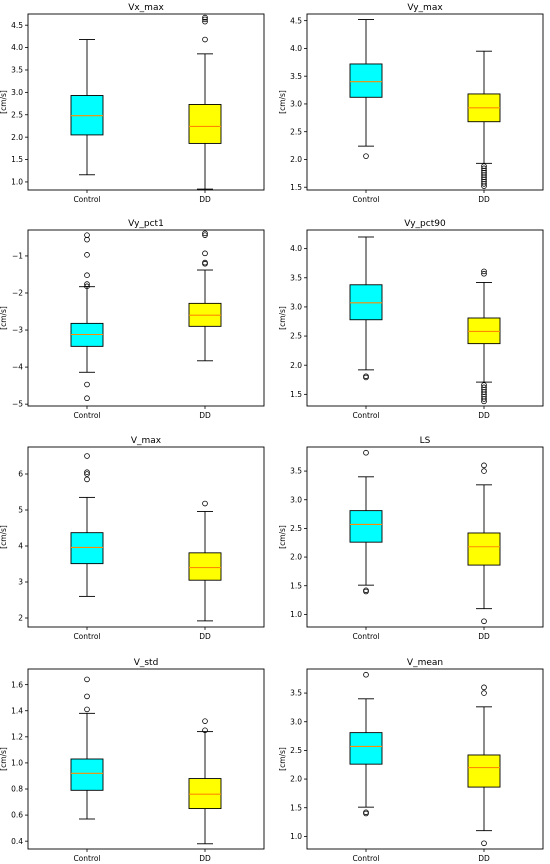 This screenshot has height=864, width=550. Describe the element at coordinates (17, 841) in the screenshot. I see `y-tick-label: 0.4` at that location.